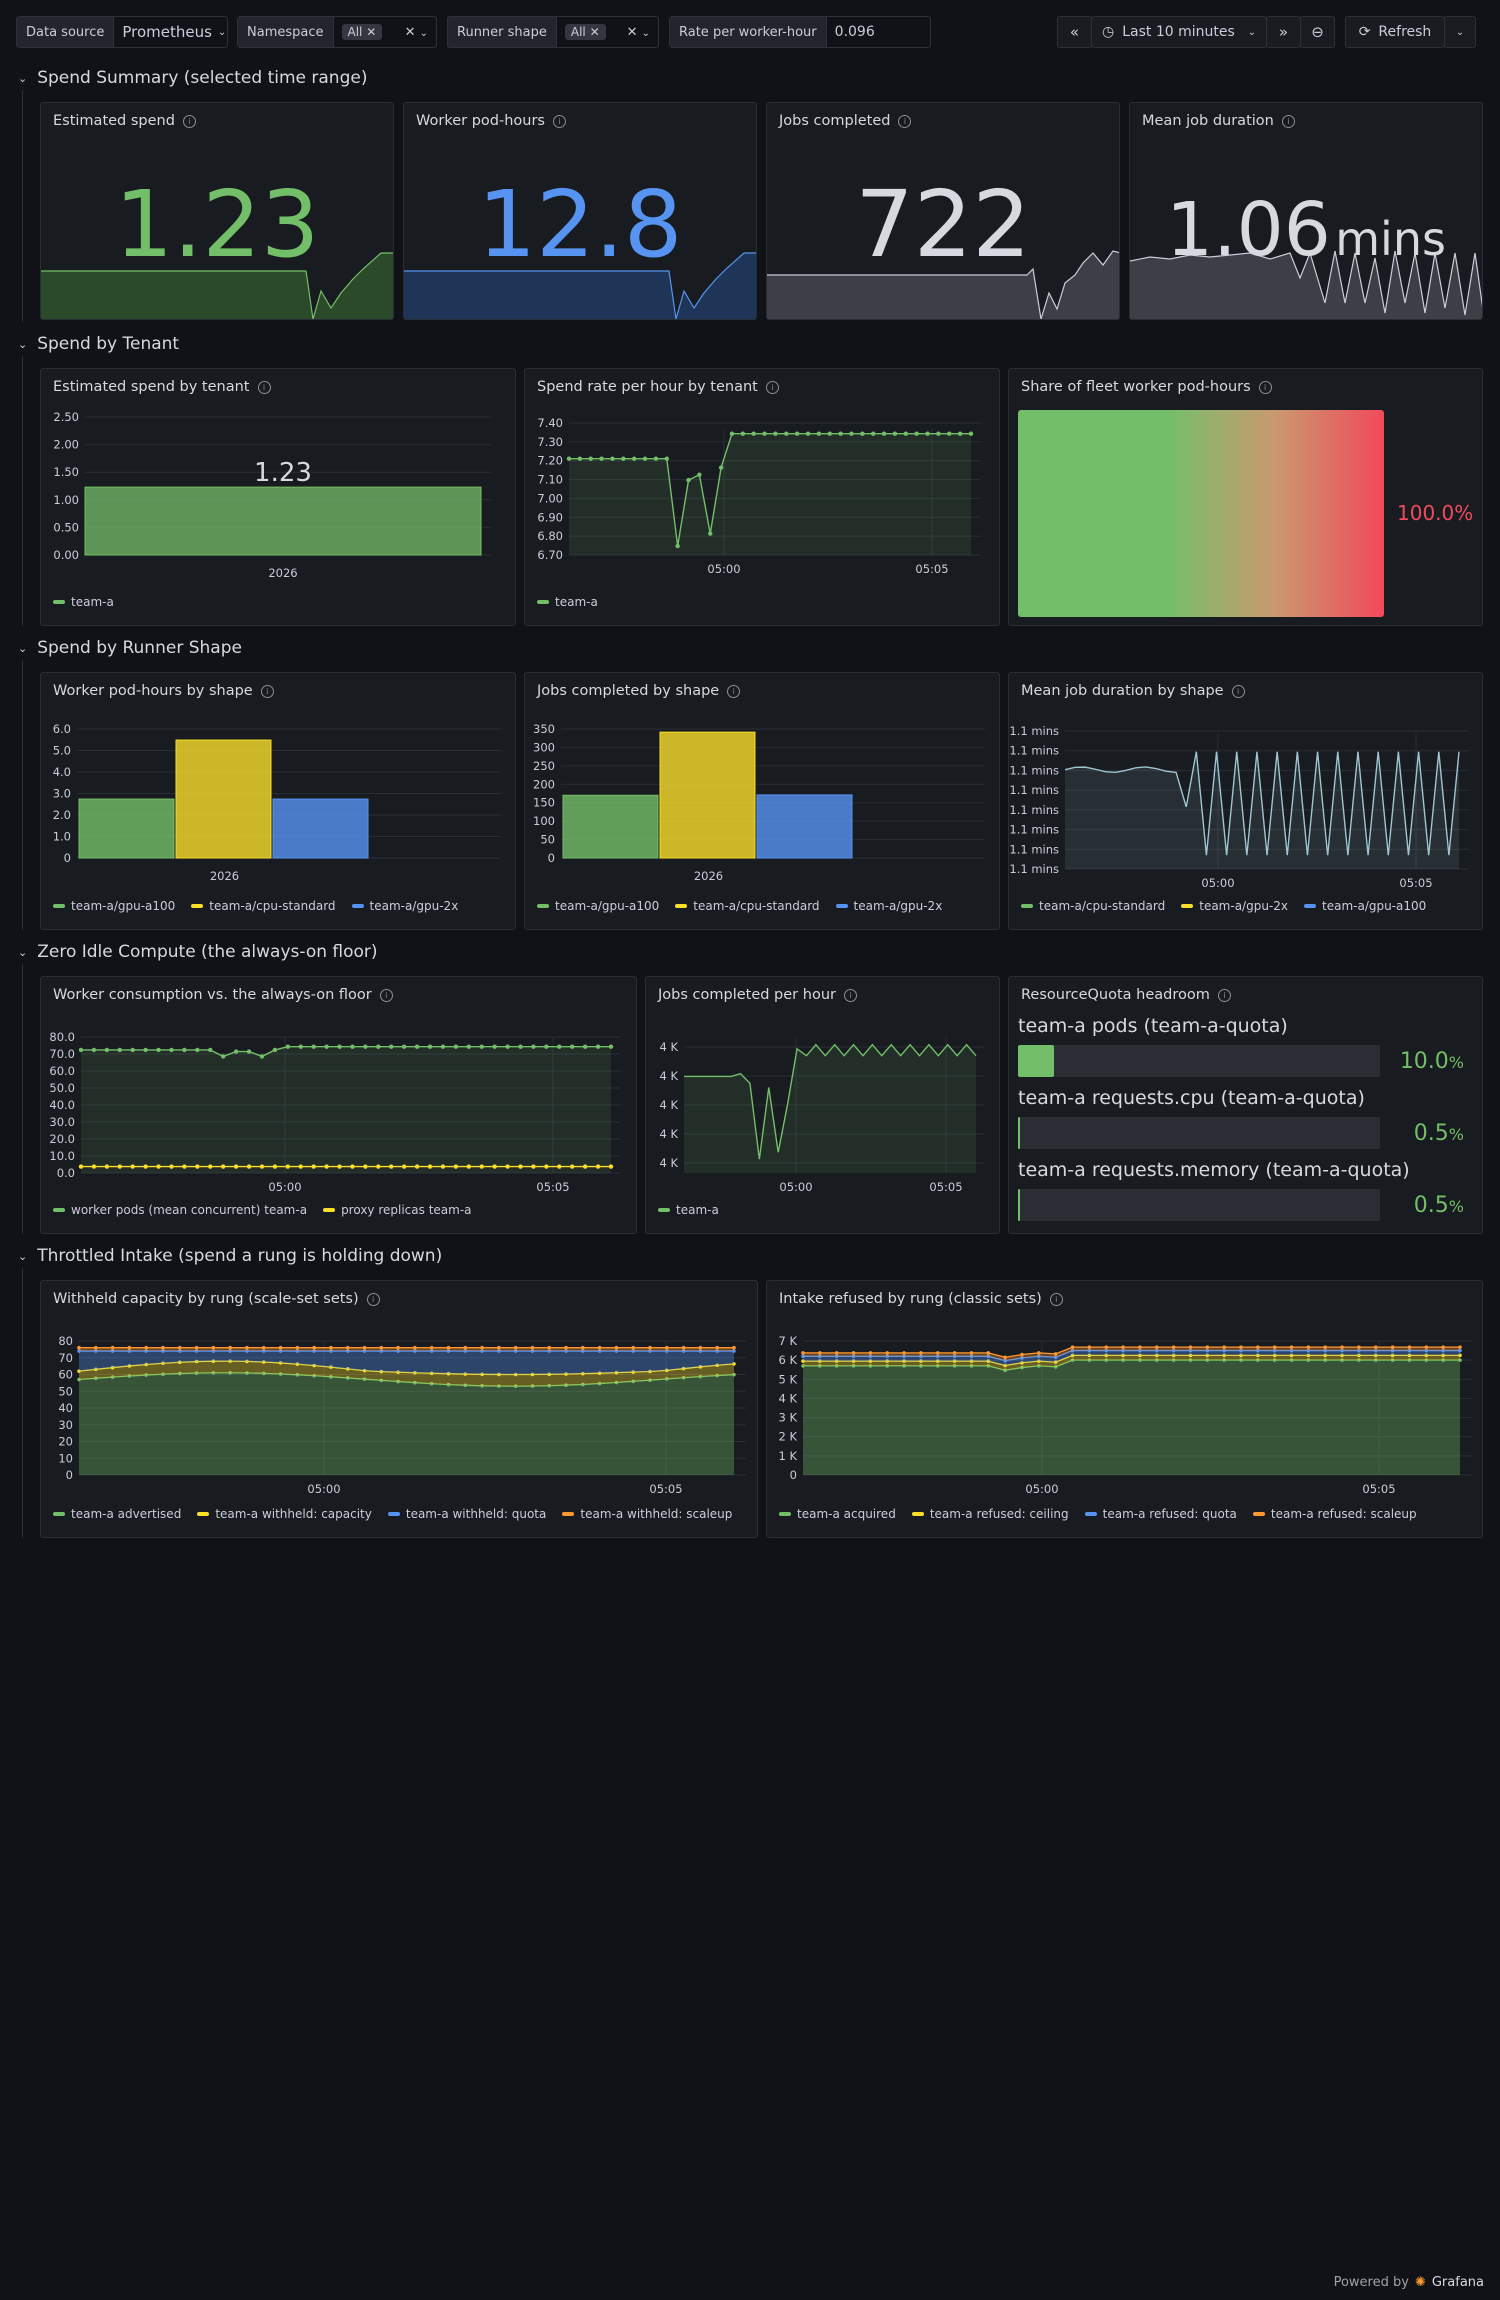 The width and height of the screenshot is (1500, 2300). I want to click on y-tick-label: 0, so click(551, 858).